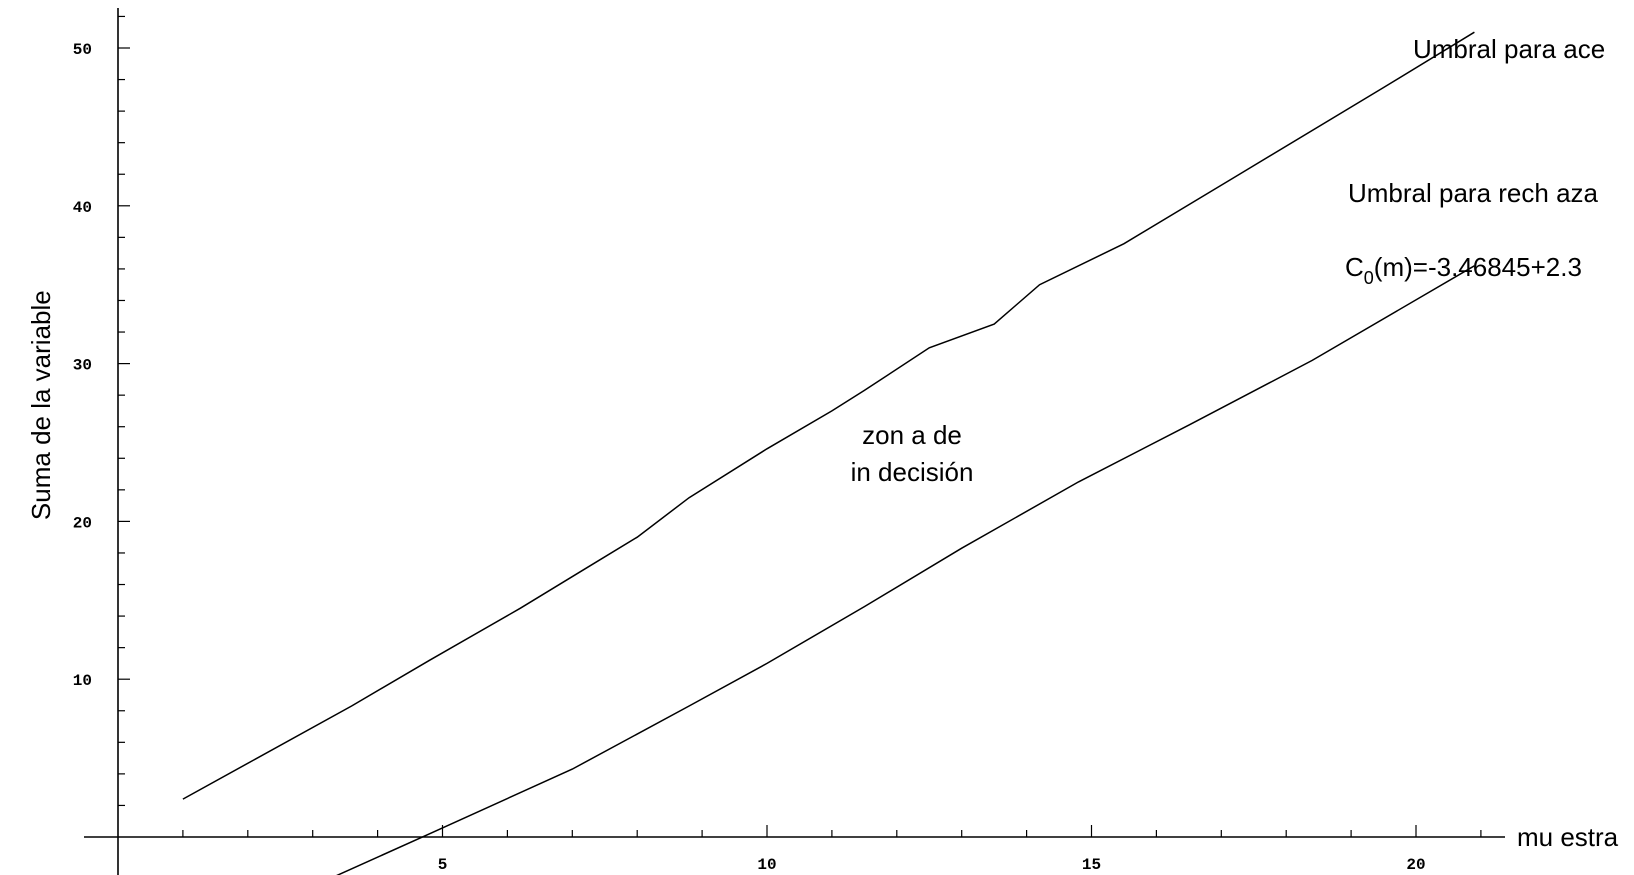 Image resolution: width=1634 pixels, height=875 pixels. I want to click on x-tick-label: 15, so click(1091, 865).